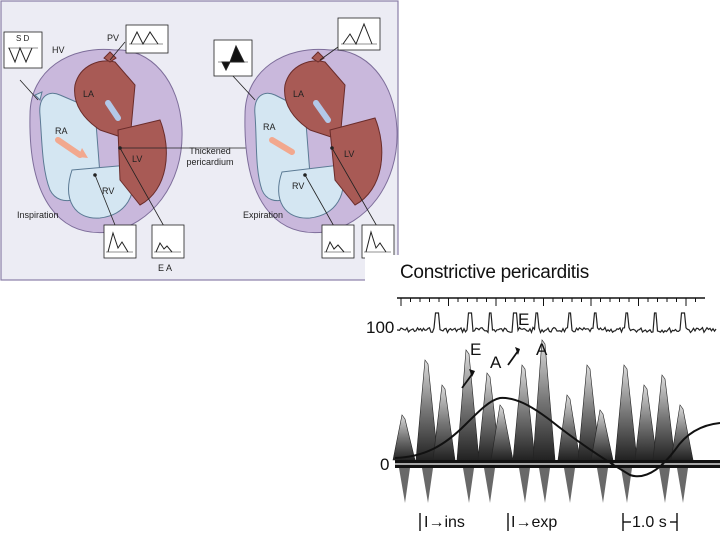  I want to click on label-pericardium-2: pericardium, so click(210, 162).